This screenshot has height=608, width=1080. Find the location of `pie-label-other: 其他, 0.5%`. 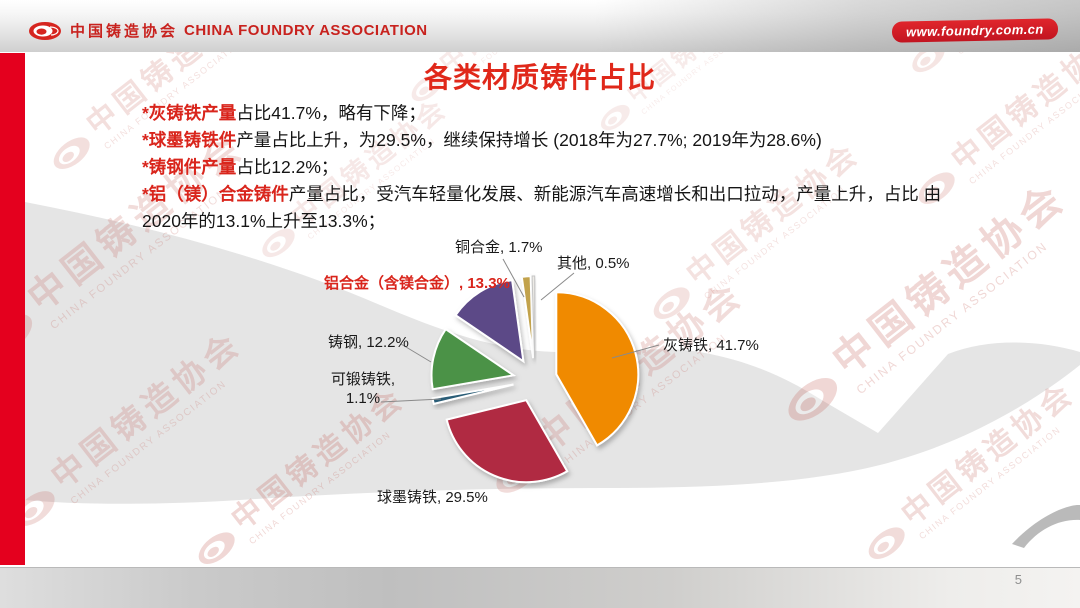

pie-label-other: 其他, 0.5% is located at coordinates (593, 263).